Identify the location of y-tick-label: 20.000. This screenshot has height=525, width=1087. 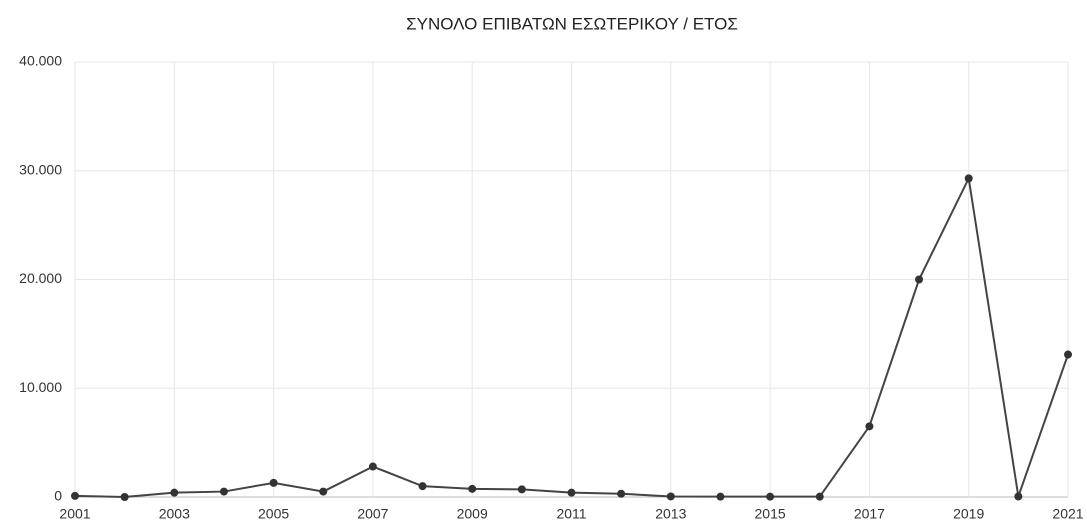
(40, 278).